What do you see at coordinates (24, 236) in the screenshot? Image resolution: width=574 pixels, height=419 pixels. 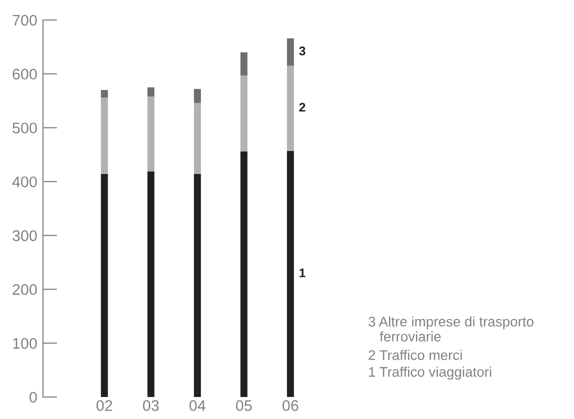 I see `y-tick-label: 300` at bounding box center [24, 236].